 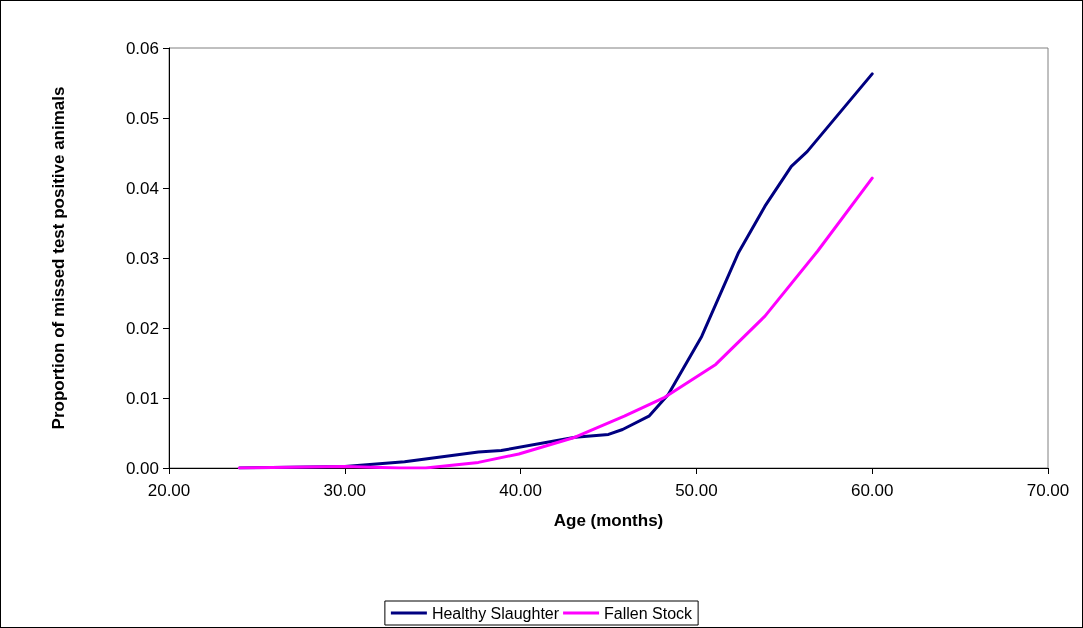 I want to click on x-tick-label: 20.00, so click(x=169, y=490).